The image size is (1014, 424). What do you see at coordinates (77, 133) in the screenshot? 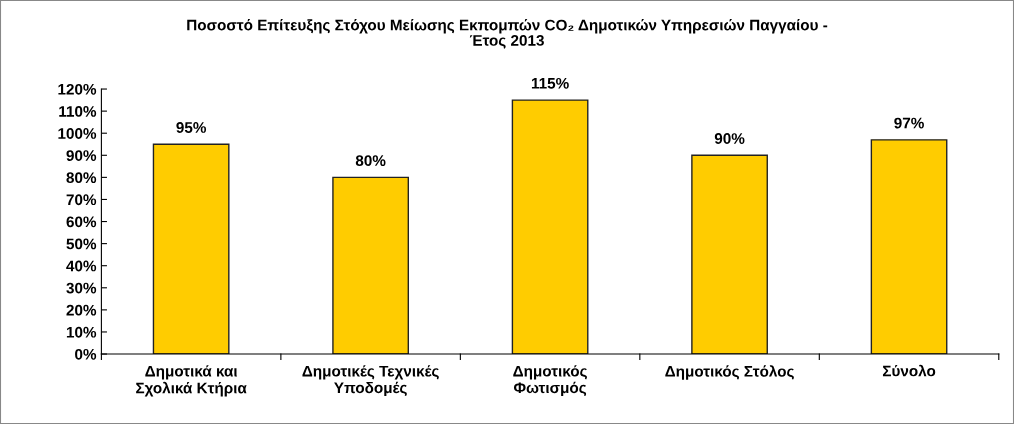
I see `y-tick-label: 100%` at bounding box center [77, 133].